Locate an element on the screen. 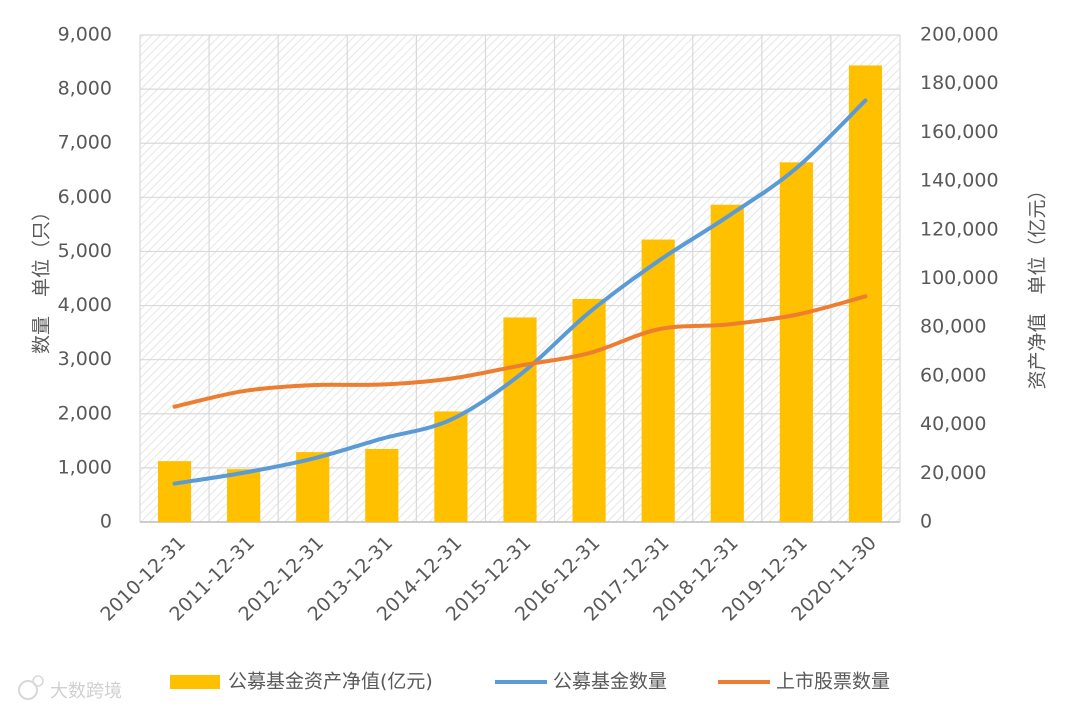 Image resolution: width=1069 pixels, height=711 pixels. left-tick-label: 5,000 is located at coordinates (85, 251).